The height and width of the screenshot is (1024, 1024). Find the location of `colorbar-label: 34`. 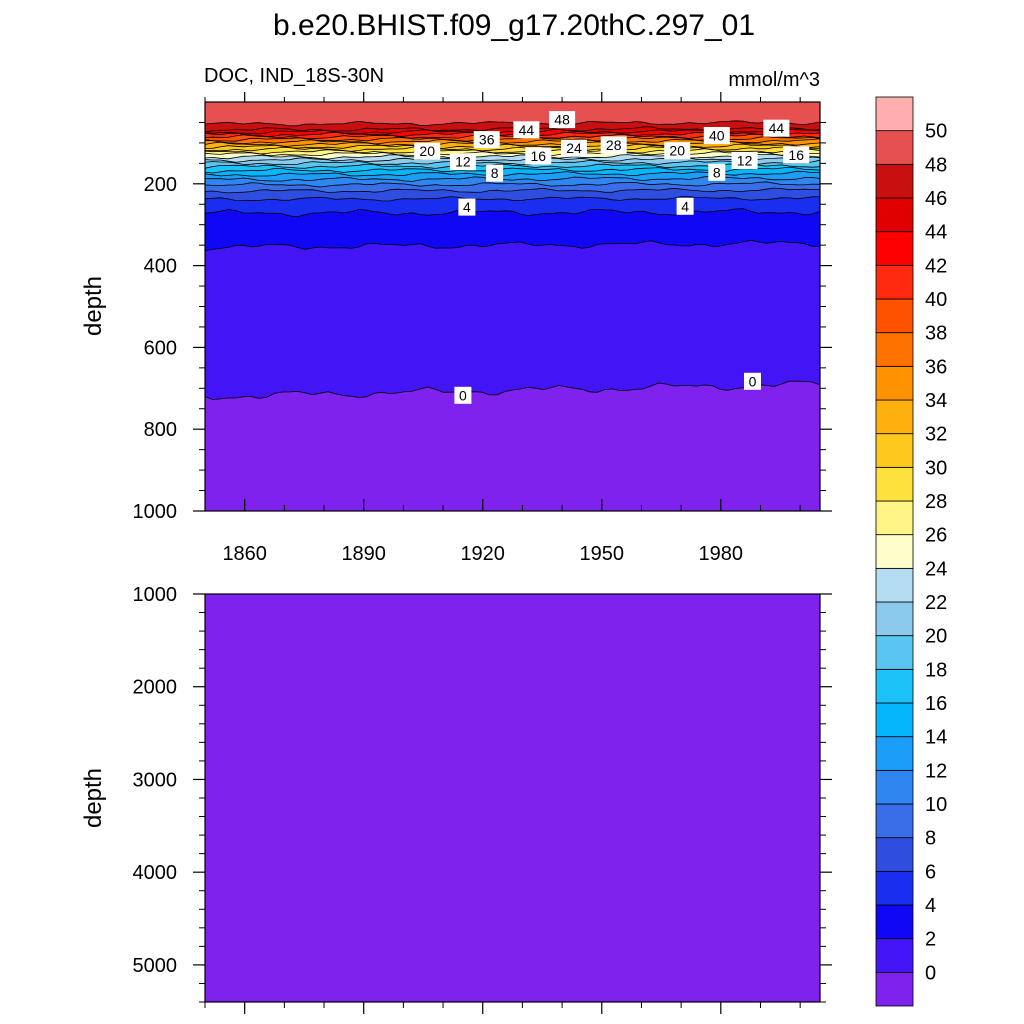

colorbar-label: 34 is located at coordinates (936, 401).